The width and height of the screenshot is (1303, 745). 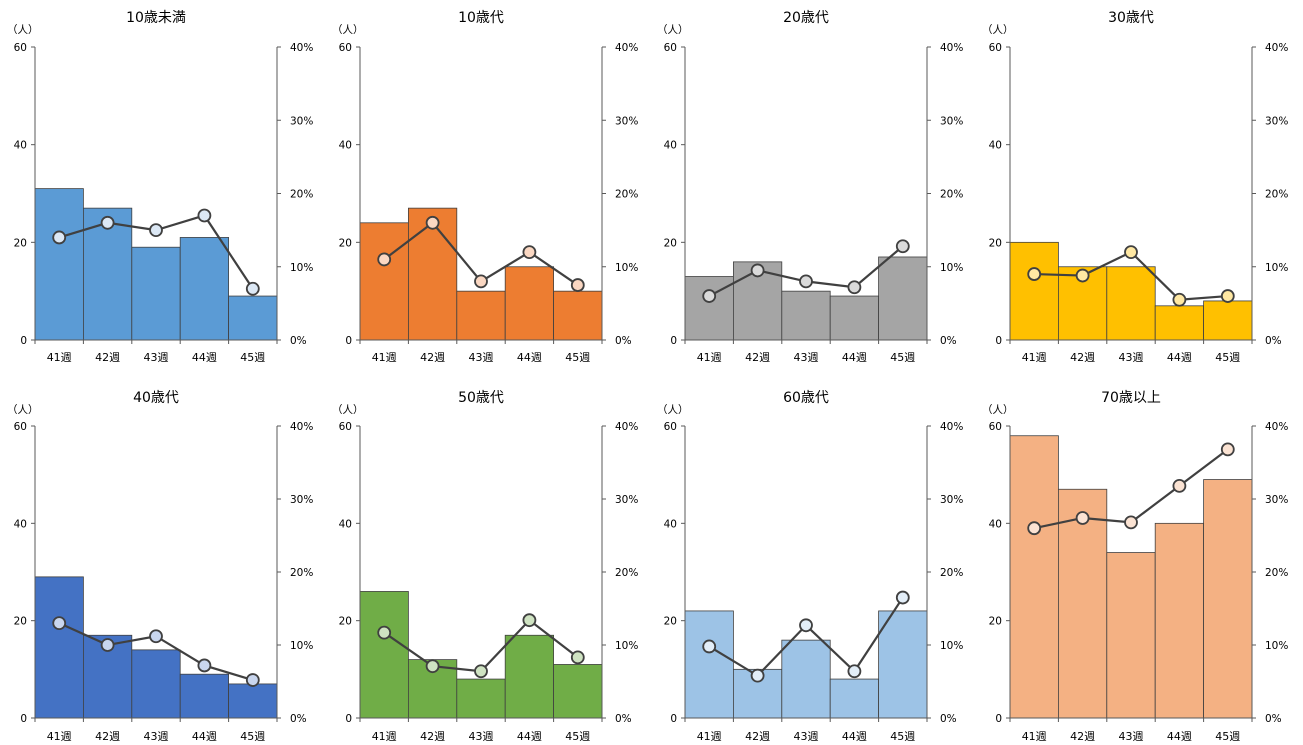 What do you see at coordinates (481, 18) in the screenshot?
I see `chart-title: 10歳代` at bounding box center [481, 18].